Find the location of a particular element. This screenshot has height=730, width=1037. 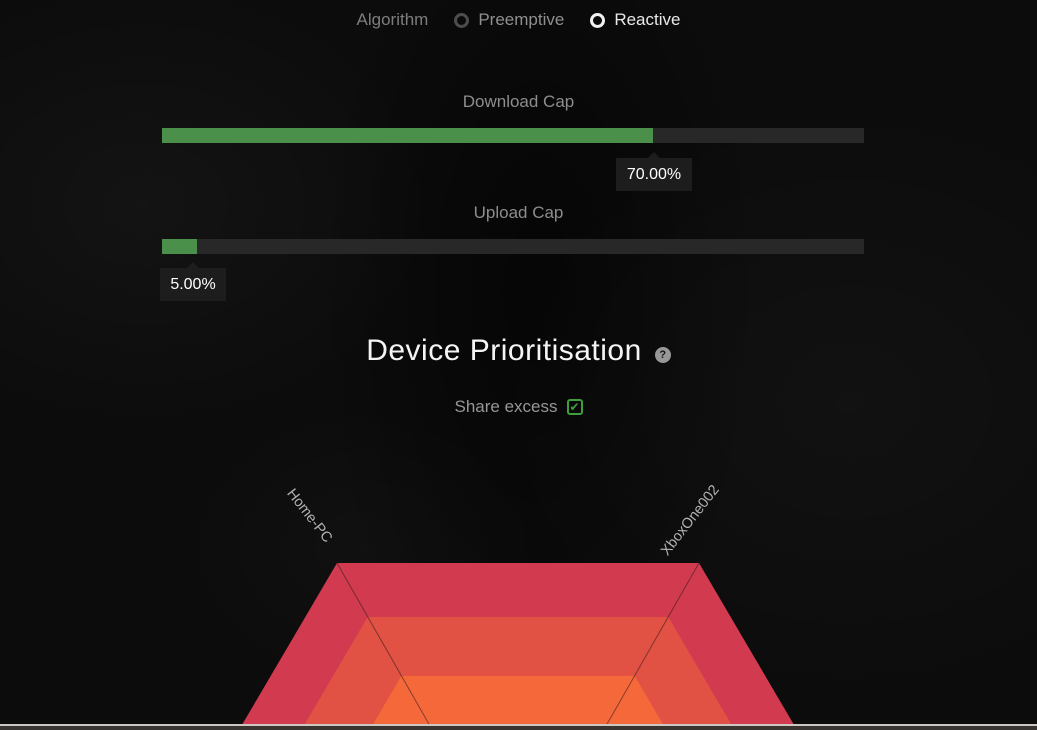

share-excess-row: Share excess ✔ is located at coordinates (518, 407).